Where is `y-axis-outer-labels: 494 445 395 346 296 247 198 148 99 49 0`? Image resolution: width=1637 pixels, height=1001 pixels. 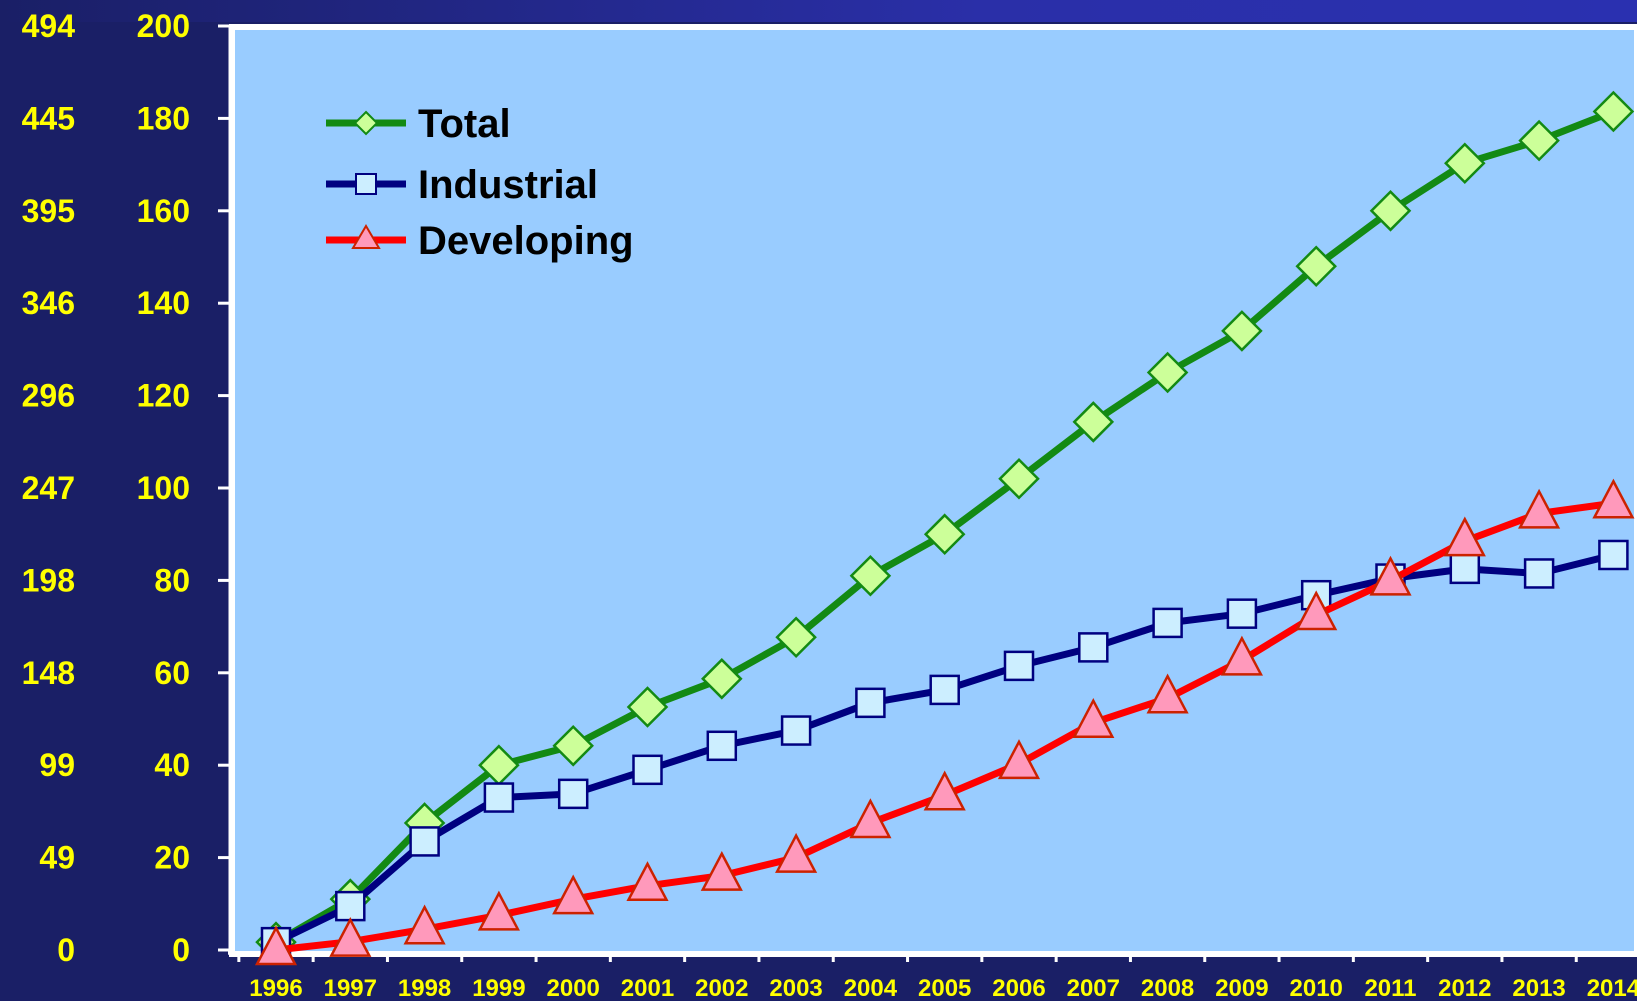 y-axis-outer-labels: 494 445 395 346 296 247 198 148 99 49 0 is located at coordinates (49, 488).